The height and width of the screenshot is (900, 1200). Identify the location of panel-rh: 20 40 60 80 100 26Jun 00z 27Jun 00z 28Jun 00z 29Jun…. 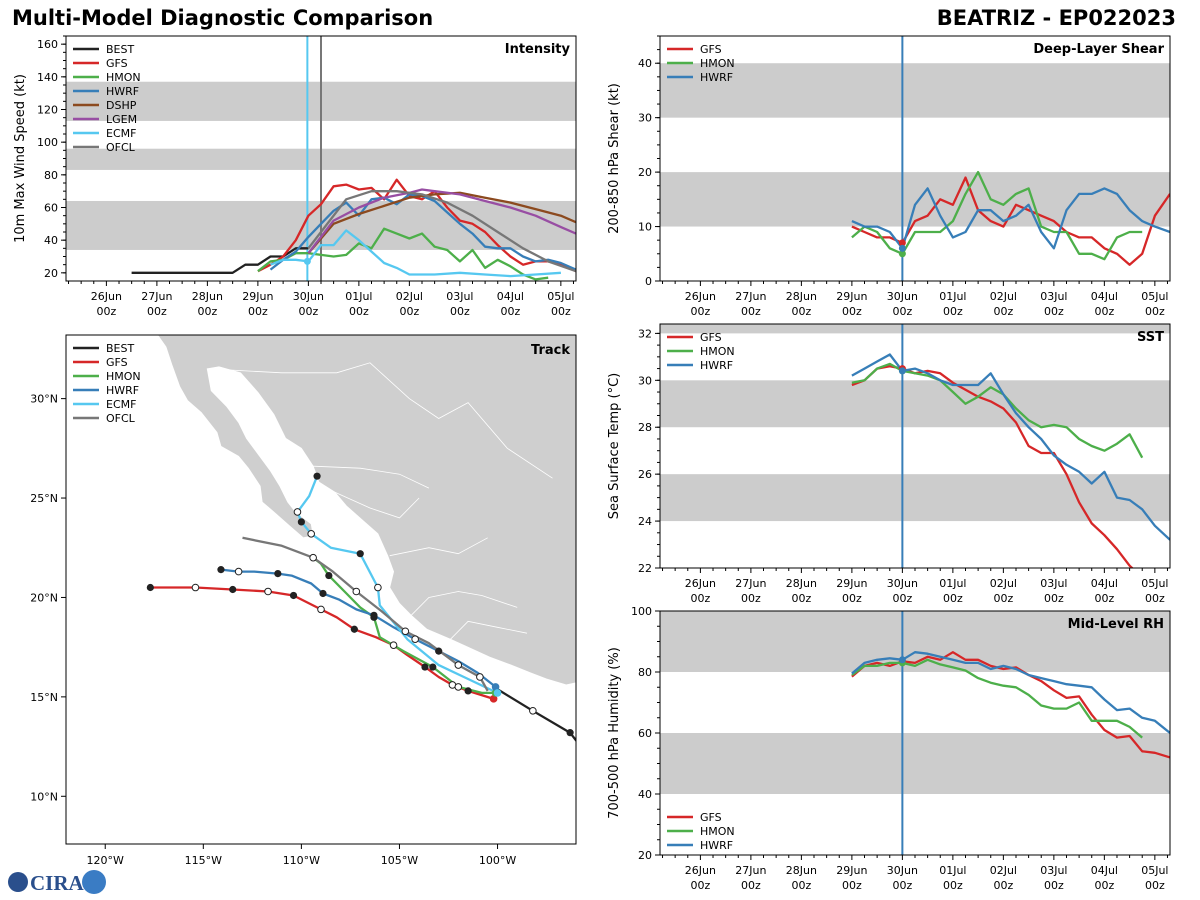
(889, 748).